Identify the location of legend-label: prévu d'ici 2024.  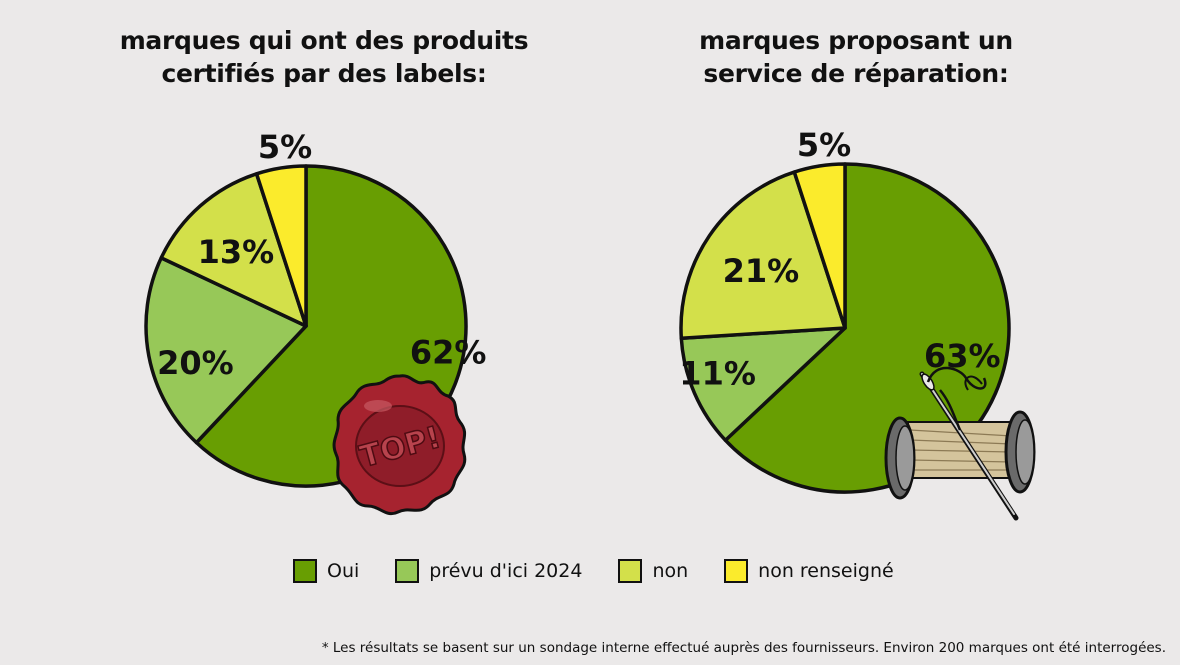
(506, 571).